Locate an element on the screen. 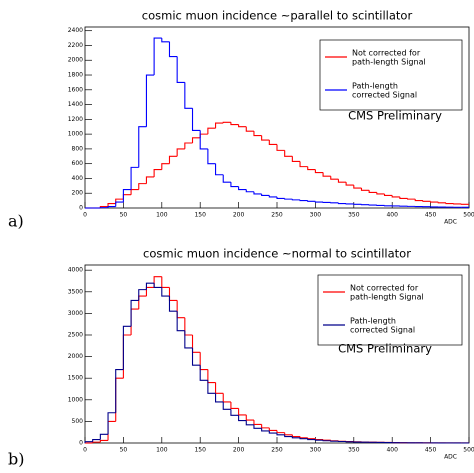 The width and height of the screenshot is (474, 473). y-tick-label: 500 is located at coordinates (78, 421).